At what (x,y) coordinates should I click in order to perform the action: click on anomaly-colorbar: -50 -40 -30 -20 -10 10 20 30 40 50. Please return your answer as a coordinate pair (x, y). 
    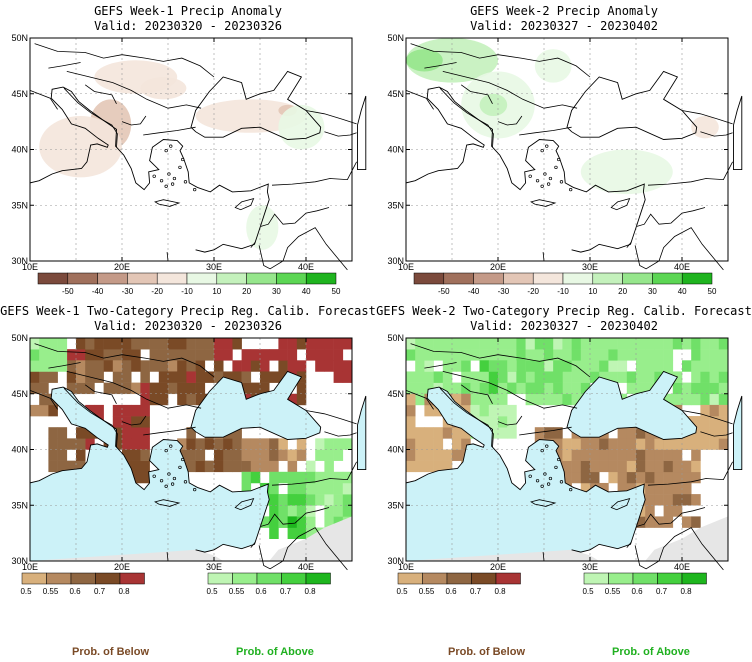
    Looking at the image, I should click on (189, 284).